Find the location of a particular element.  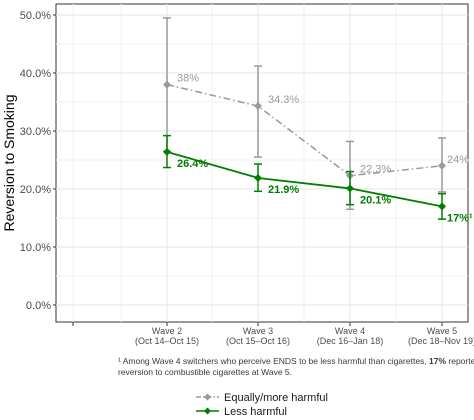

legend-label-0: Equally/more harmful is located at coordinates (276, 398).